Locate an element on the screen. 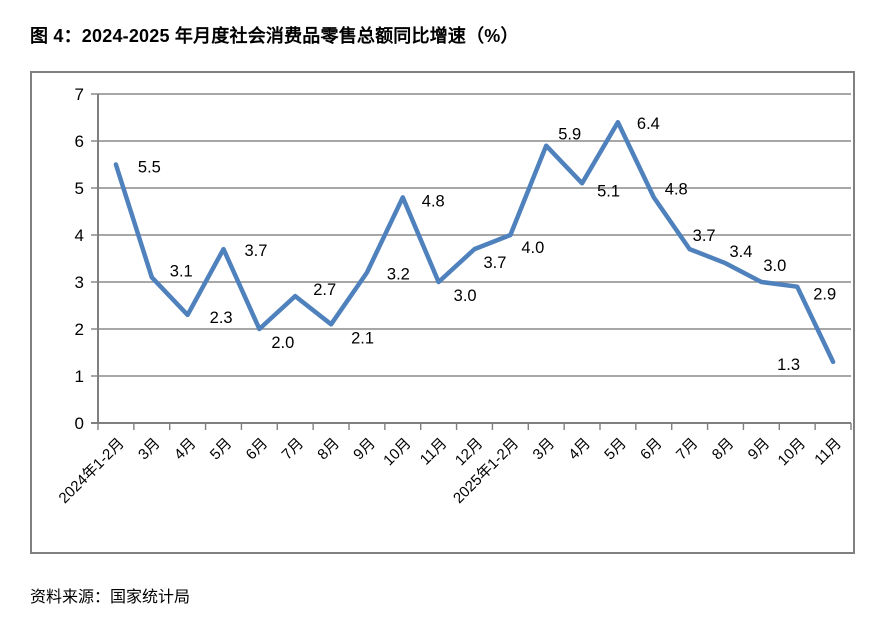  data-point-label: 5.5 is located at coordinates (149, 168).